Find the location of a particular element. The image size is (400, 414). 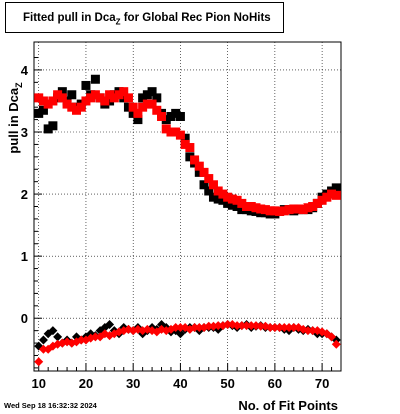

x-tick-label: 50 is located at coordinates (227, 383).